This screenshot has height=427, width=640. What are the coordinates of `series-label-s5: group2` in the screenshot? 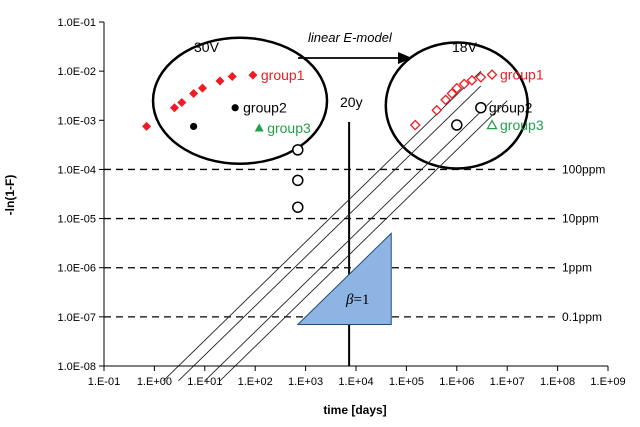 It's located at (511, 108).